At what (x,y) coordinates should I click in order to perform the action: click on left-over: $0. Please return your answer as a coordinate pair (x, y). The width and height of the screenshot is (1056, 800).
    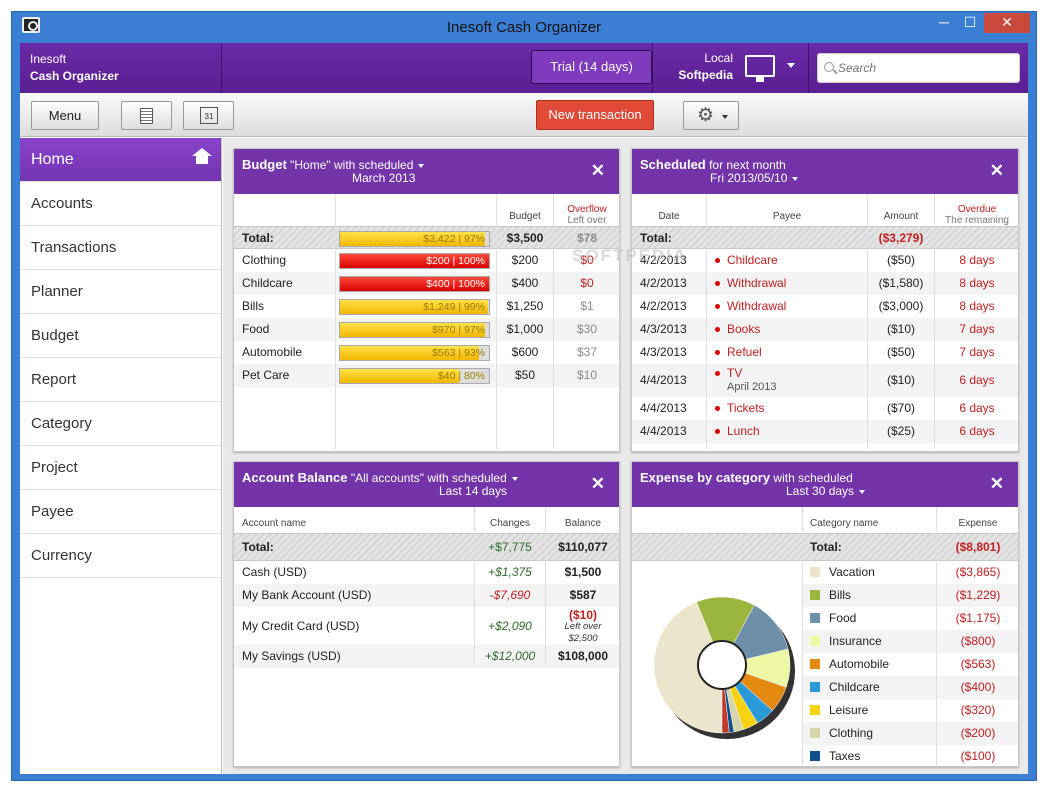
    Looking at the image, I should click on (587, 260).